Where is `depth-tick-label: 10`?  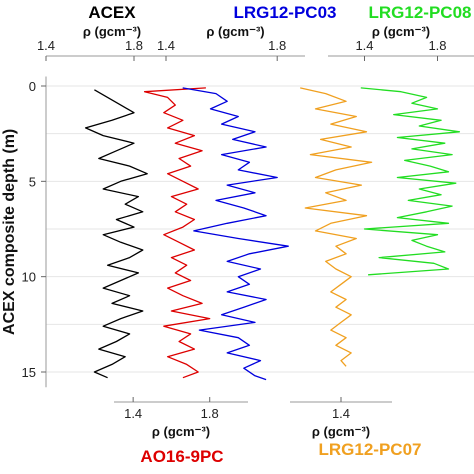
depth-tick-label: 10 is located at coordinates (29, 277).